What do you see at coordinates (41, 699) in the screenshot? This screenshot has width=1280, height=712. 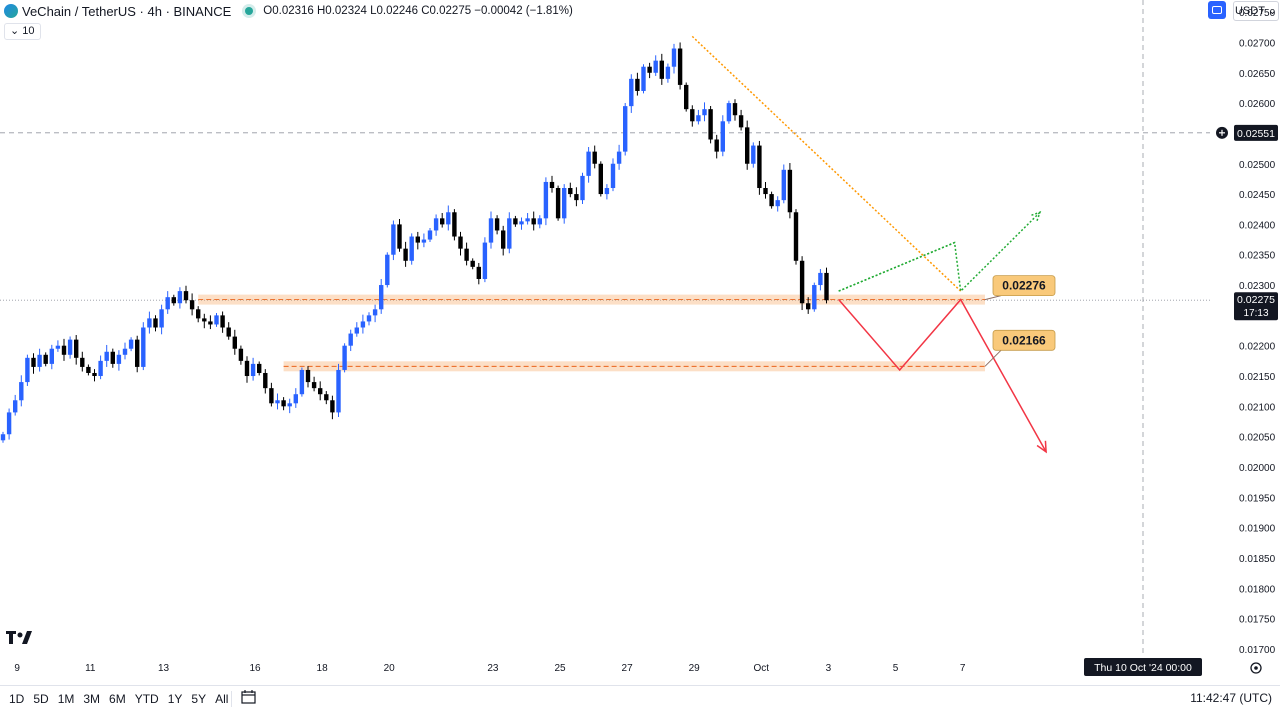 I see `range-button-5d: 5D` at bounding box center [41, 699].